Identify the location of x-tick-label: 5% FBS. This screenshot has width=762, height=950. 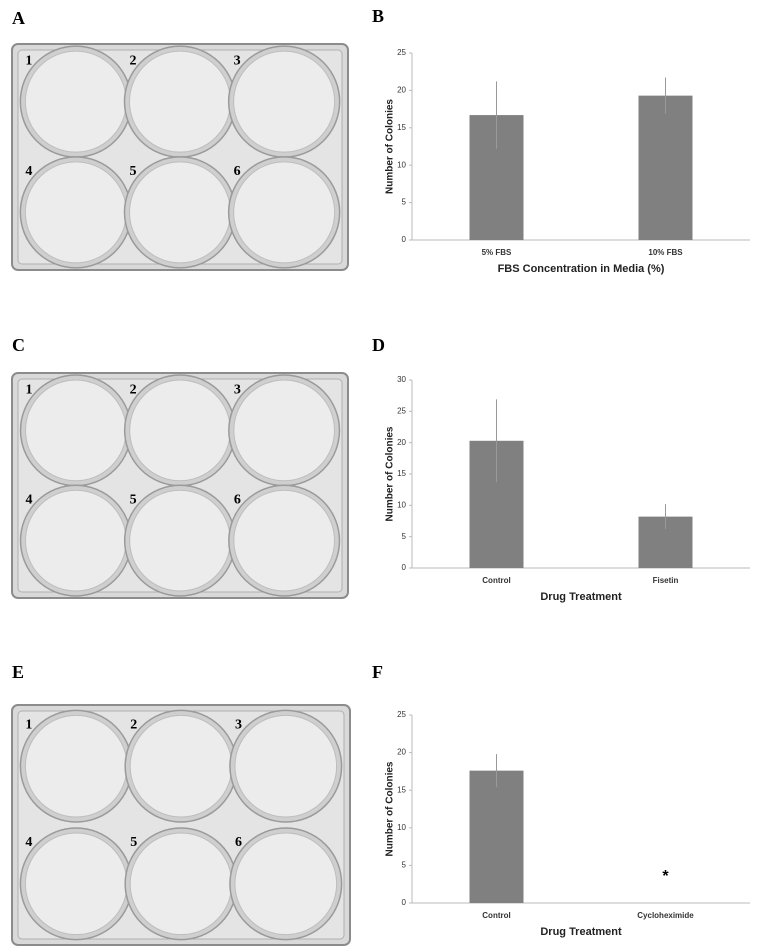
(497, 252).